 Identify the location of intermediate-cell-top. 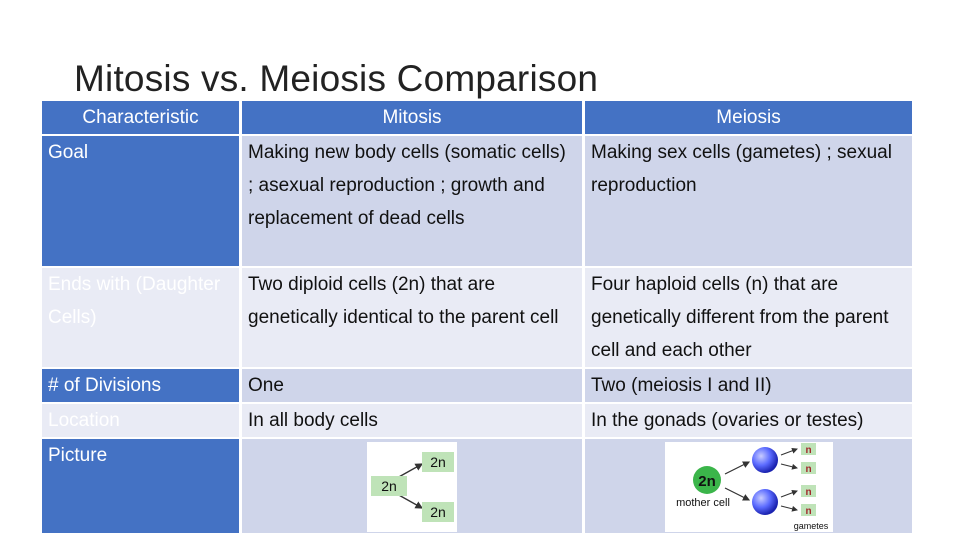
(764, 460).